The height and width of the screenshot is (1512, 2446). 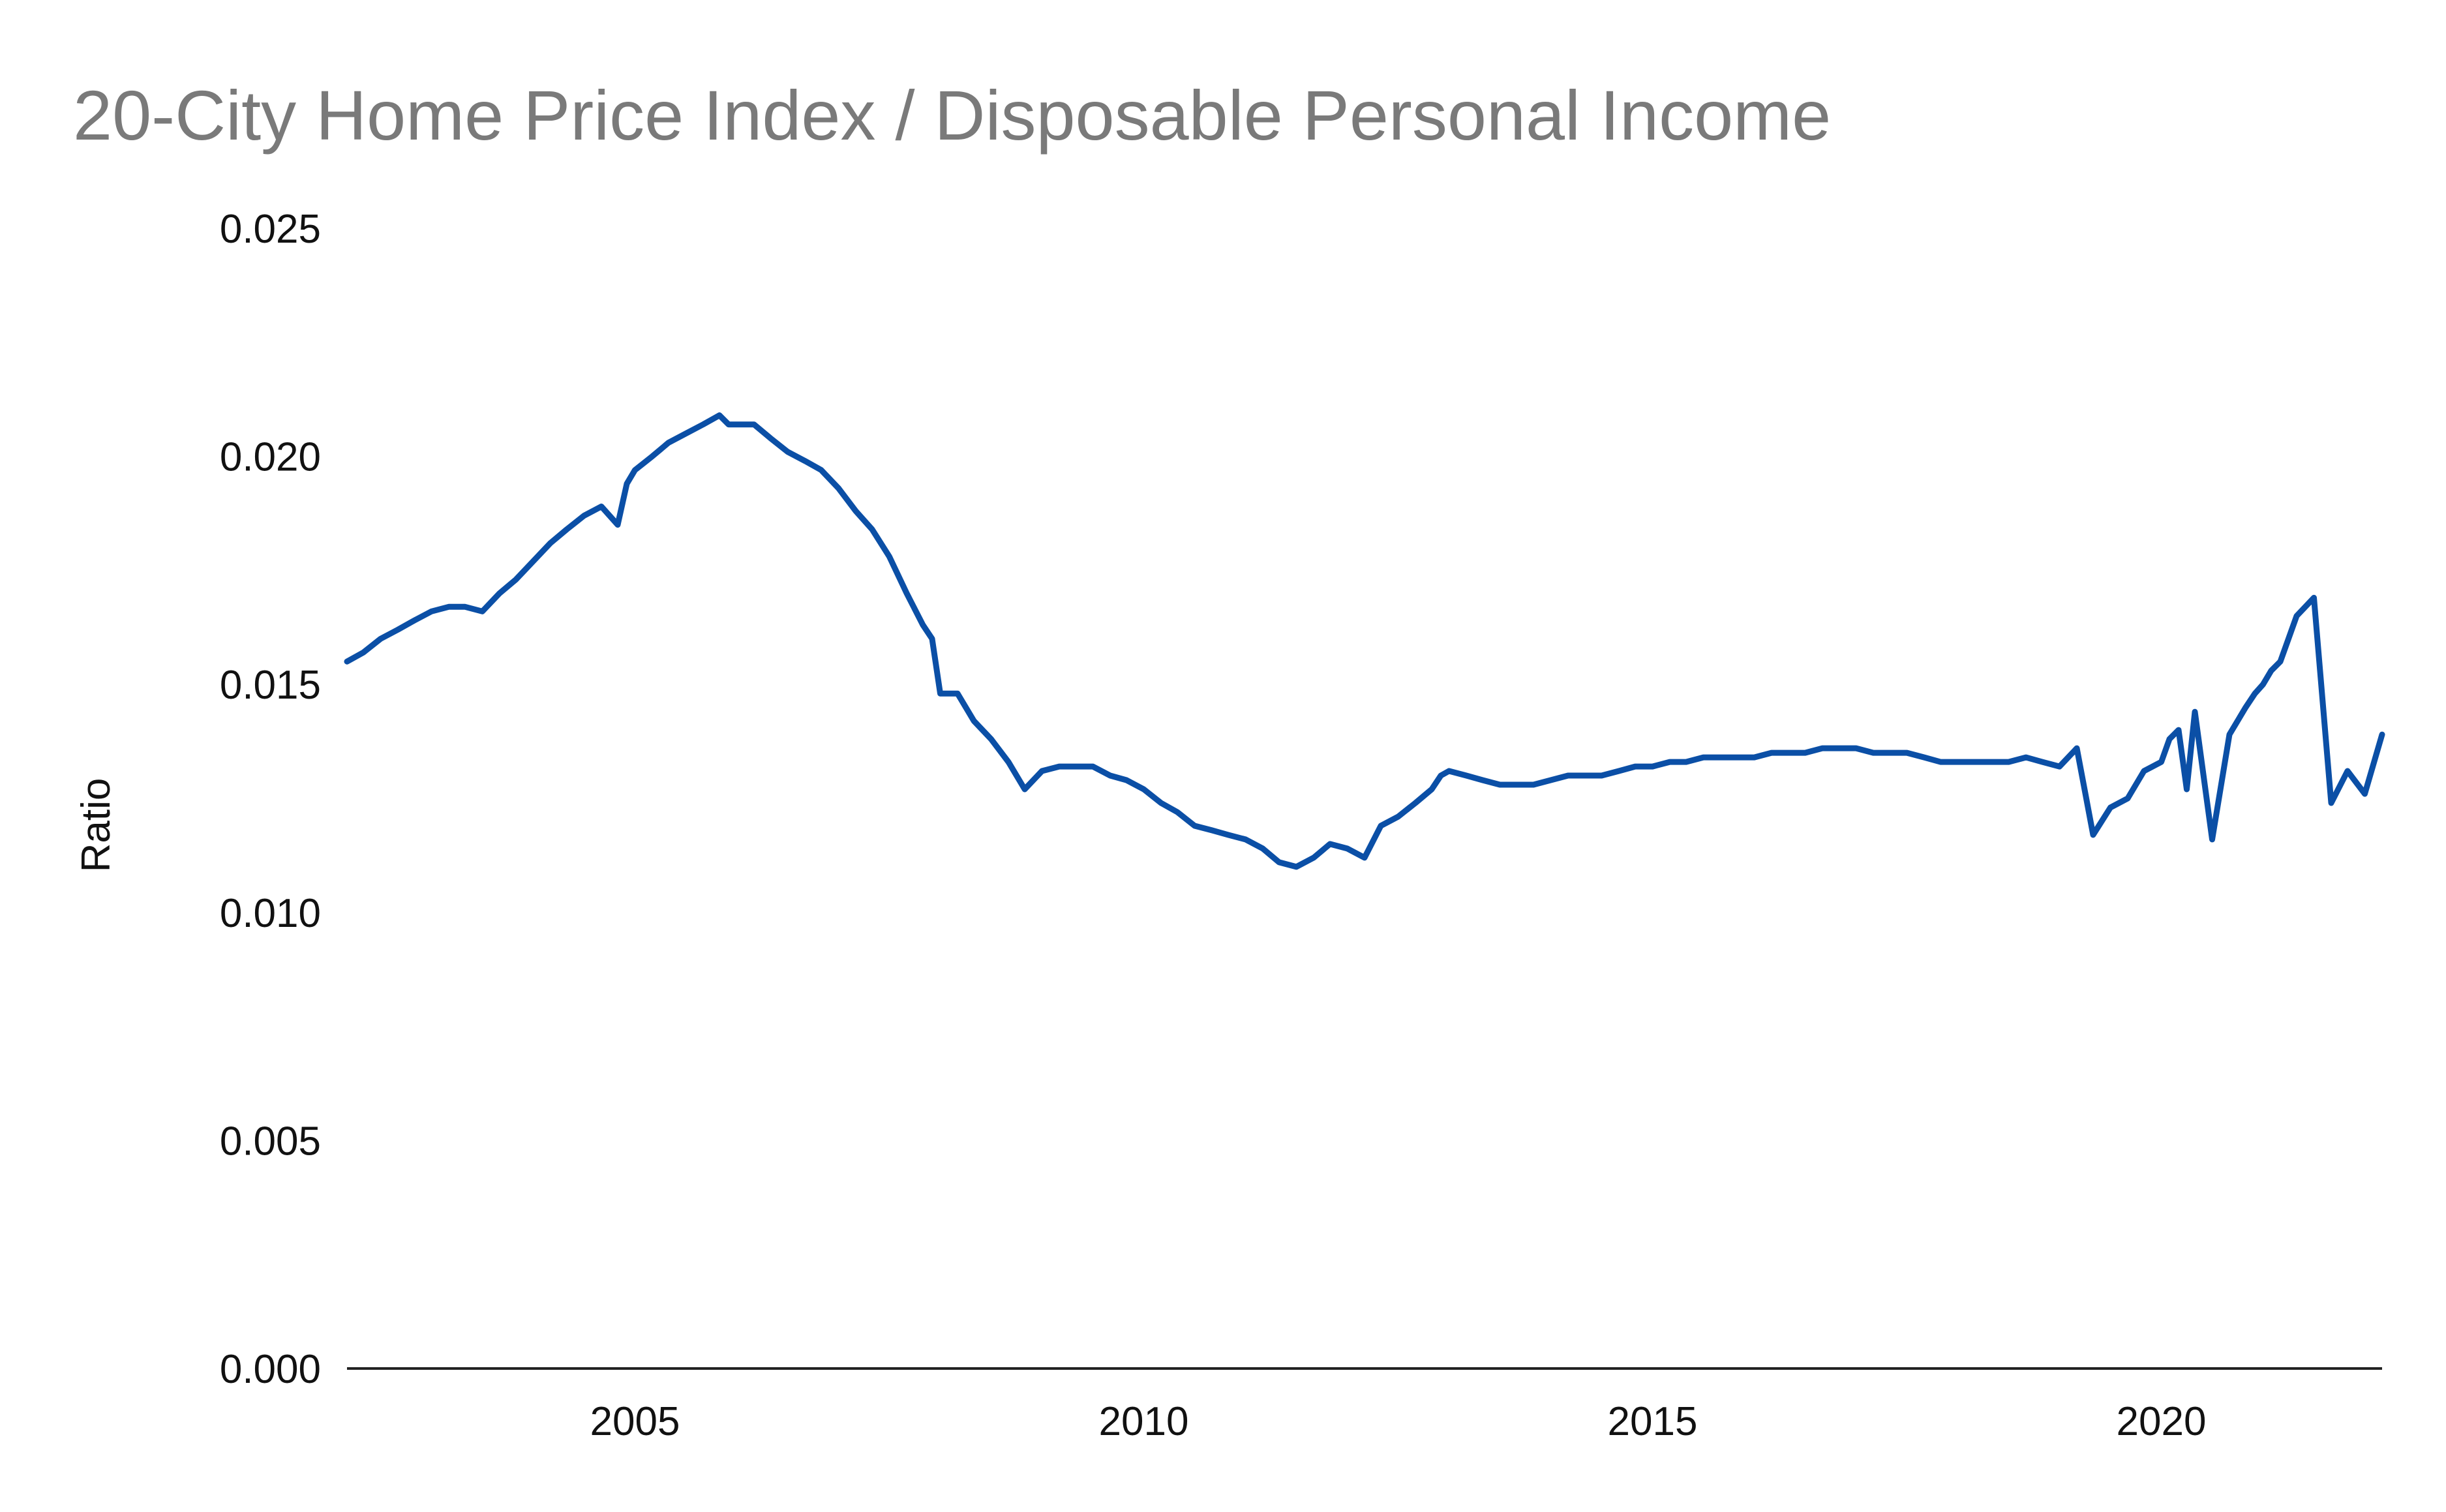 I want to click on y-axis-label: Ratio, so click(x=96, y=825).